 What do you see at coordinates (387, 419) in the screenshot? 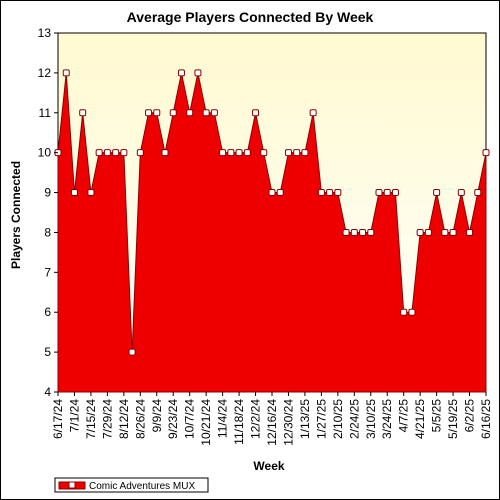
I see `x-tick-label: 3/24/25` at bounding box center [387, 419].